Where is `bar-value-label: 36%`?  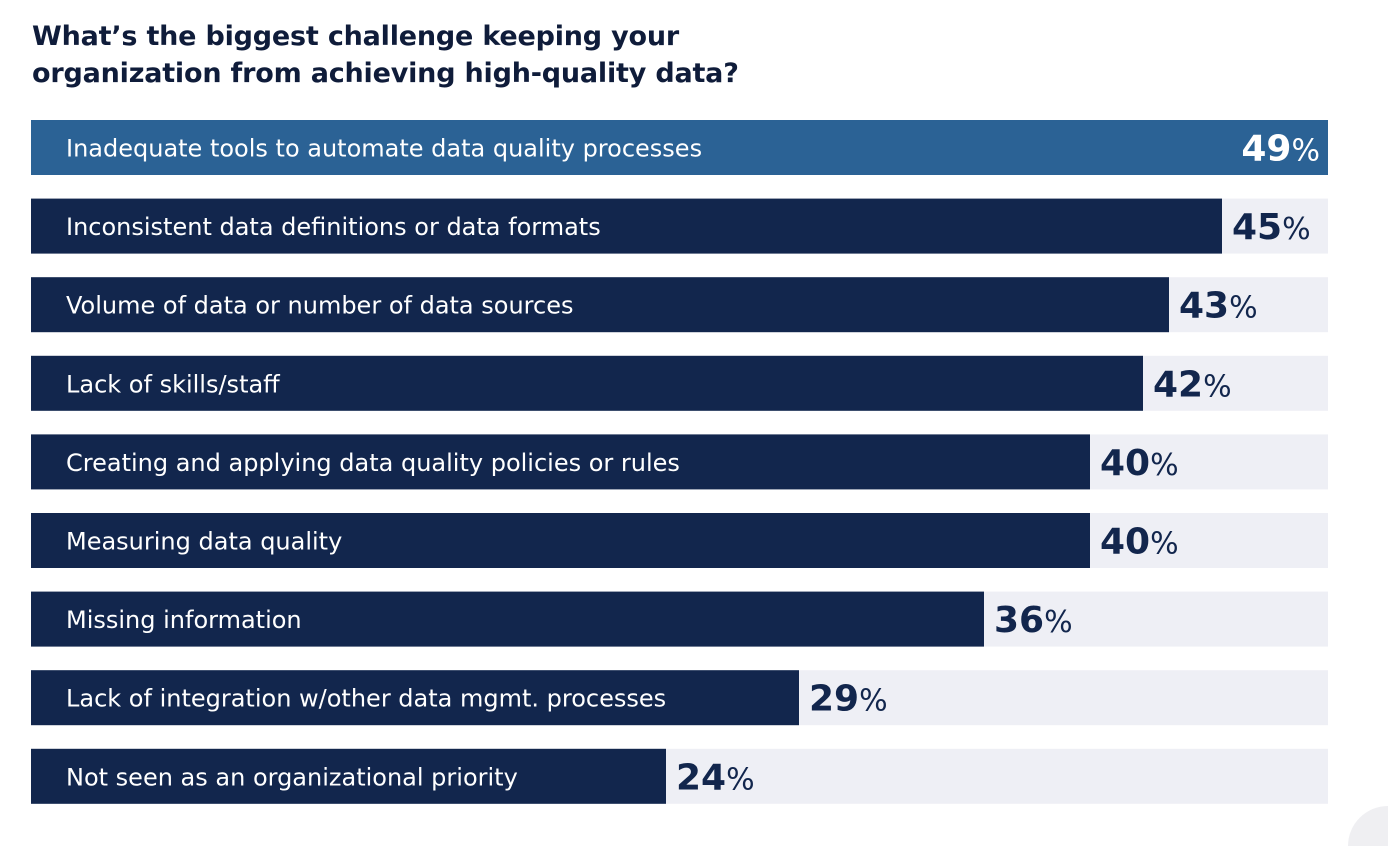 bar-value-label: 36% is located at coordinates (1033, 620).